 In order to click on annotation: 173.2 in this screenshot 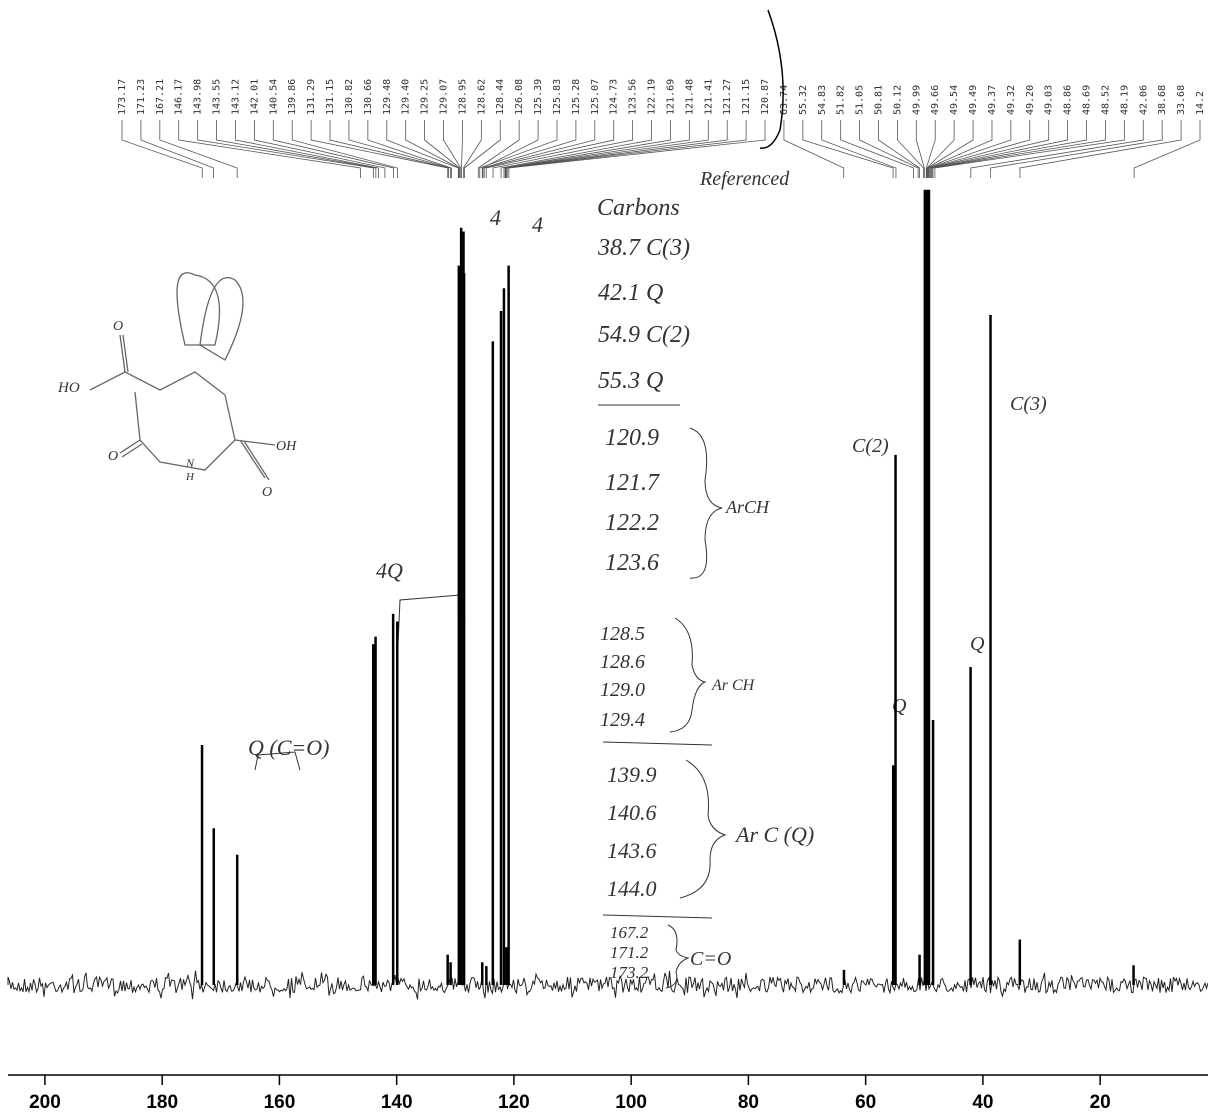, I will do `click(629, 972)`.